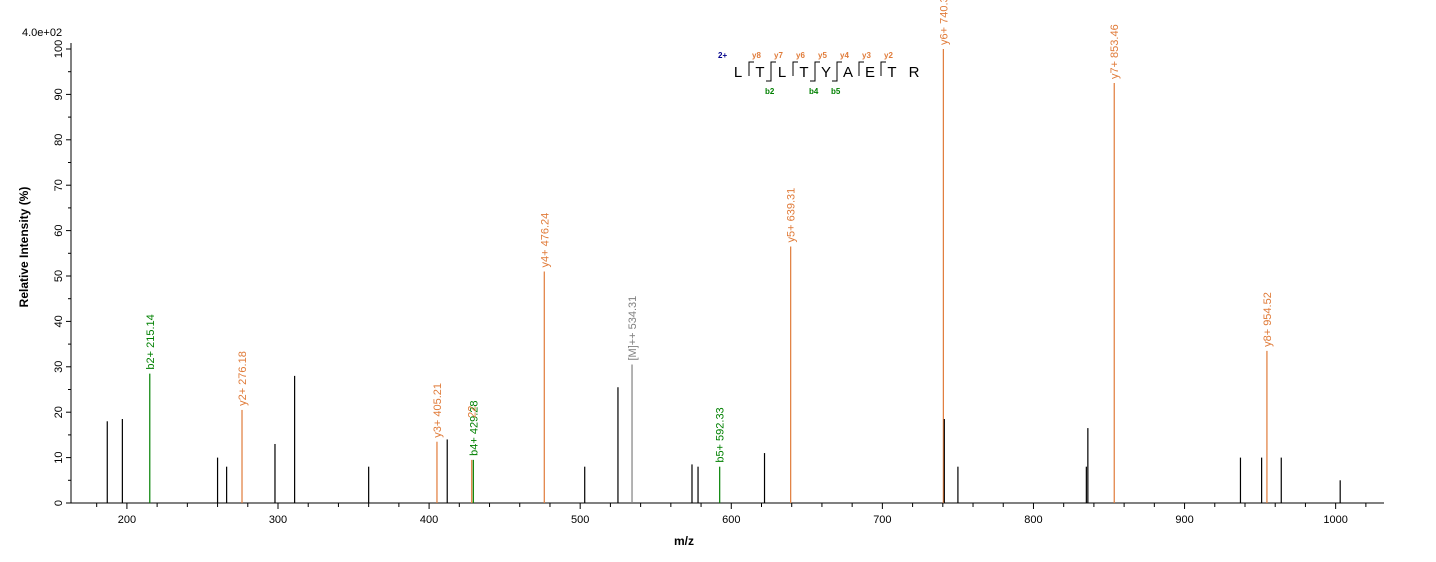 The height and width of the screenshot is (562, 1436). Describe the element at coordinates (127, 520) in the screenshot. I see `x-tick-label: 200` at that location.